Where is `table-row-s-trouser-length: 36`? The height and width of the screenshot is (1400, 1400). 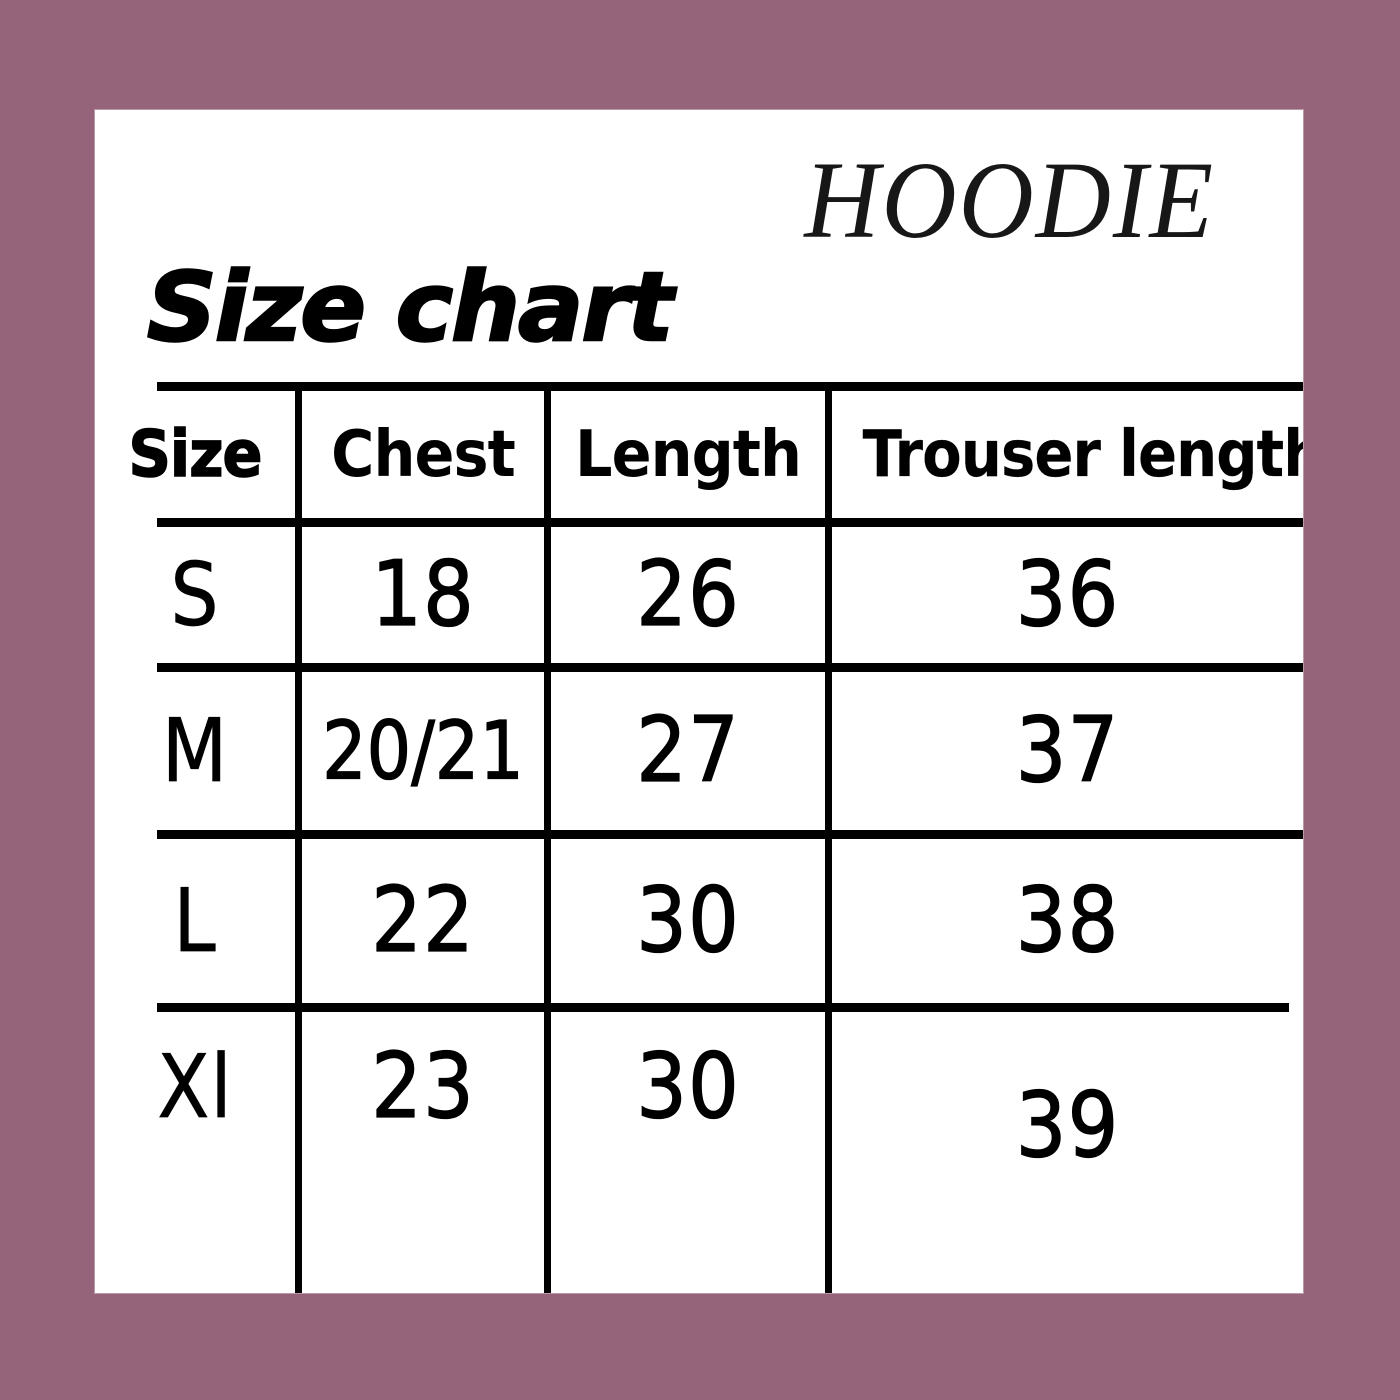 table-row-s-trouser-length: 36 is located at coordinates (1067, 594).